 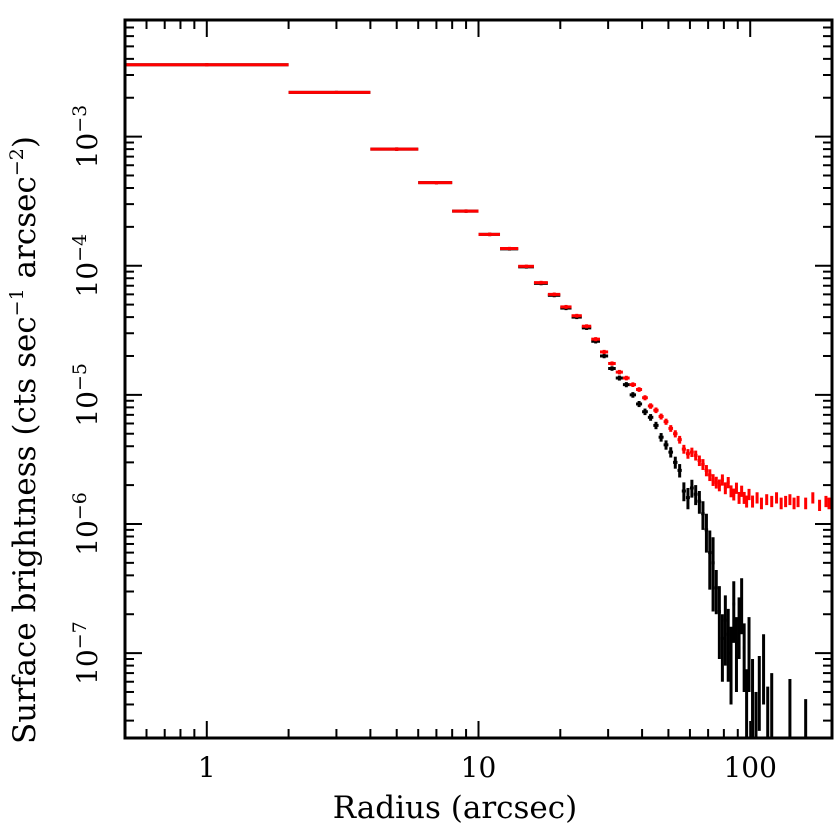 I want to click on y-tick-label: 10−6, so click(x=86, y=524).